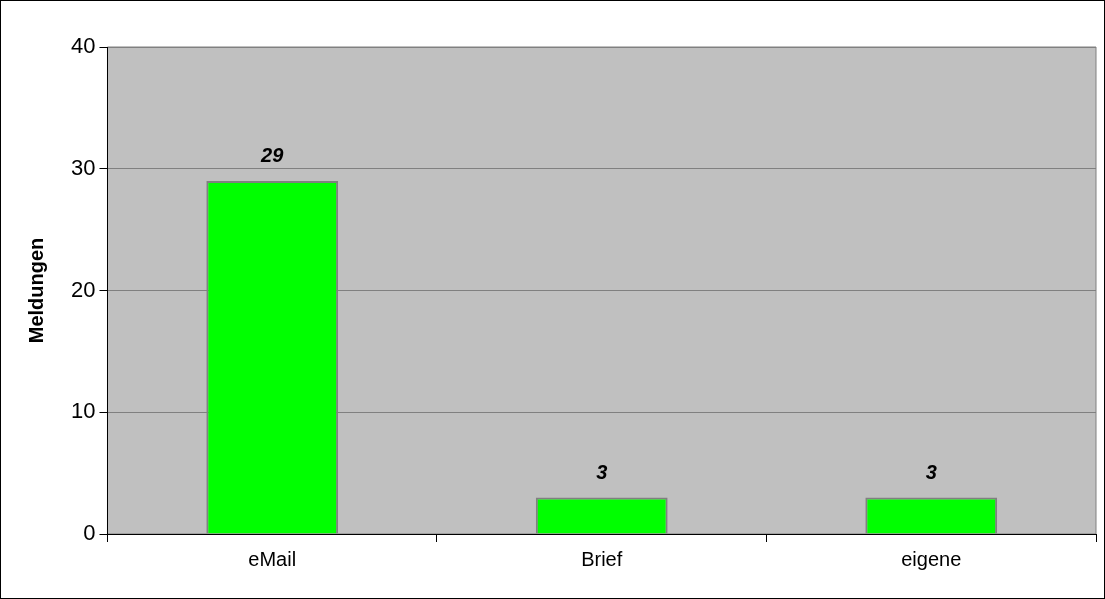  I want to click on y-axis-title: Meldungen, so click(35, 290).